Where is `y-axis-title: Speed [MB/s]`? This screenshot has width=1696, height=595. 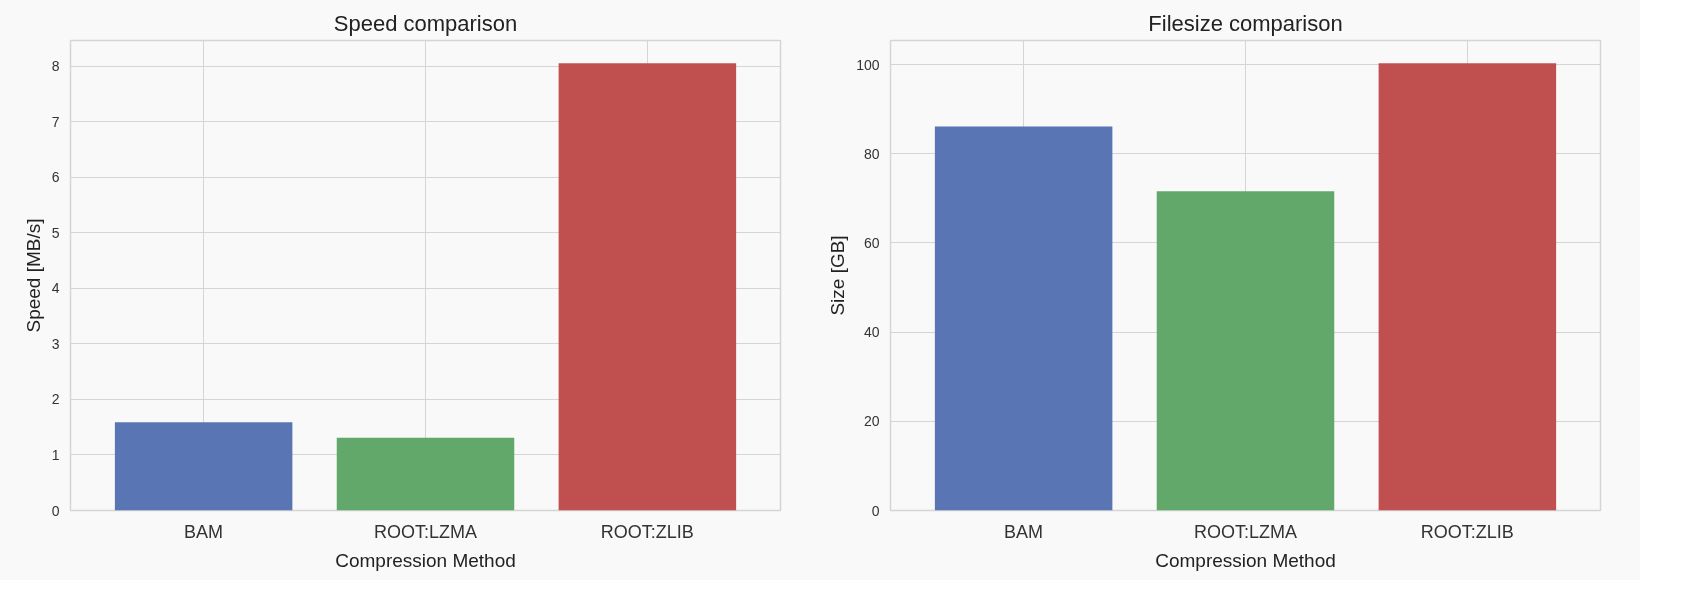
y-axis-title: Speed [MB/s] is located at coordinates (33, 275).